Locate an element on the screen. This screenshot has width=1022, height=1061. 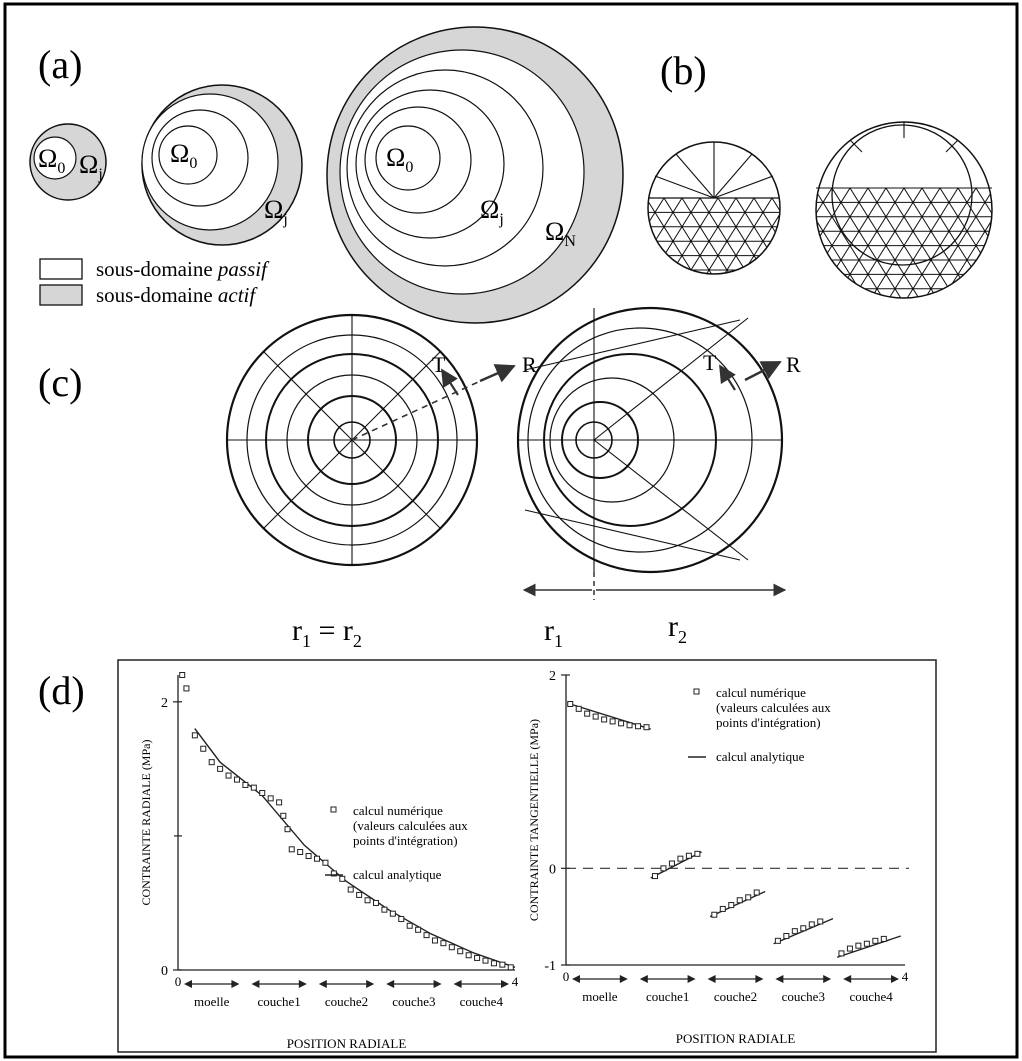
zone-label-moelle: moelle is located at coordinates (212, 1001).